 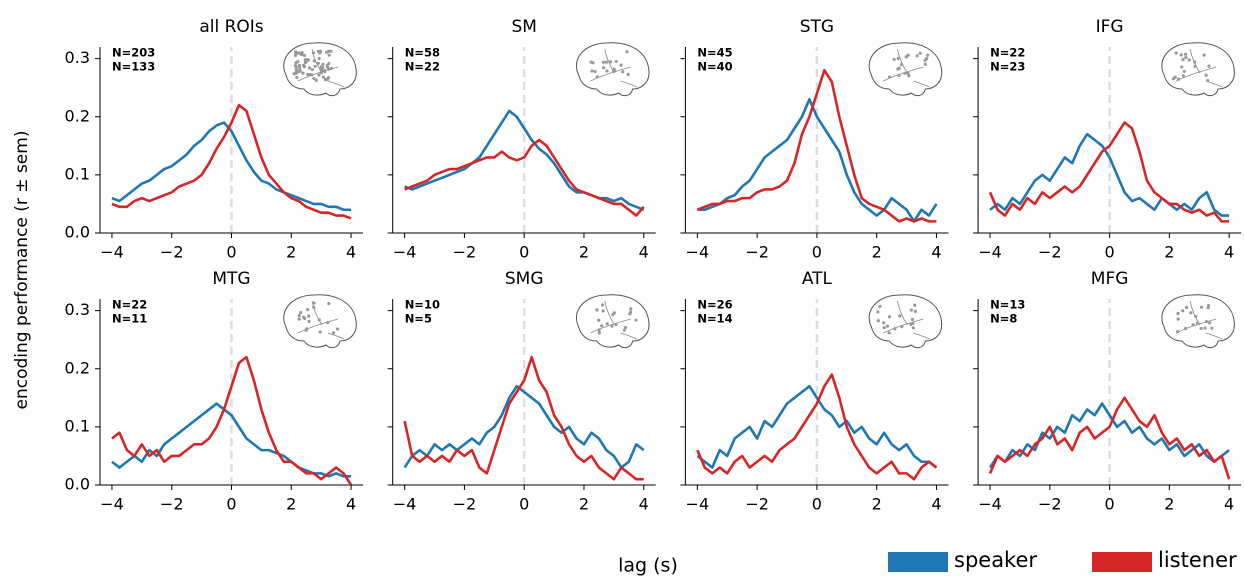 What do you see at coordinates (1007, 67) in the screenshot?
I see `n-annotation: N=23` at bounding box center [1007, 67].